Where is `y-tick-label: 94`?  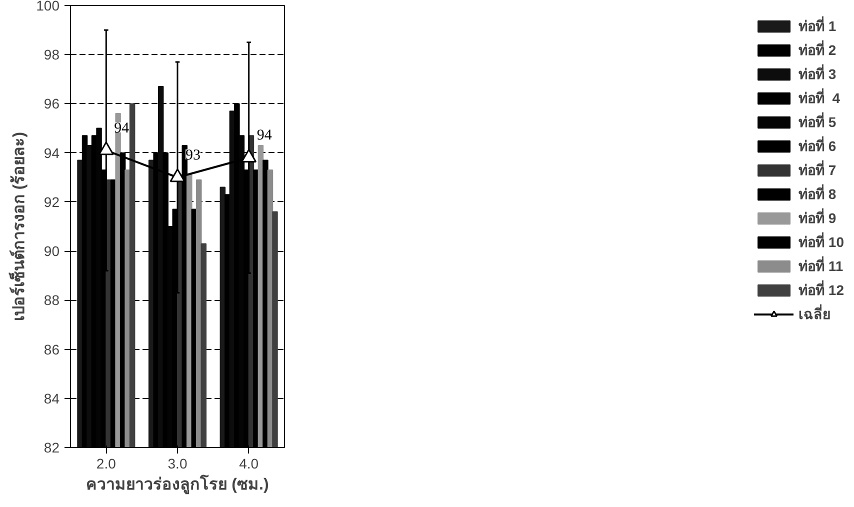
y-tick-label: 94 is located at coordinates (52, 152).